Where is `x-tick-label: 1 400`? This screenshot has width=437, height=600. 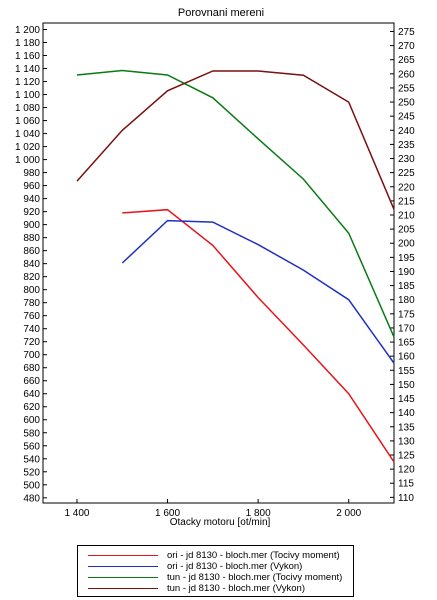
x-tick-label: 1 400 is located at coordinates (76, 513).